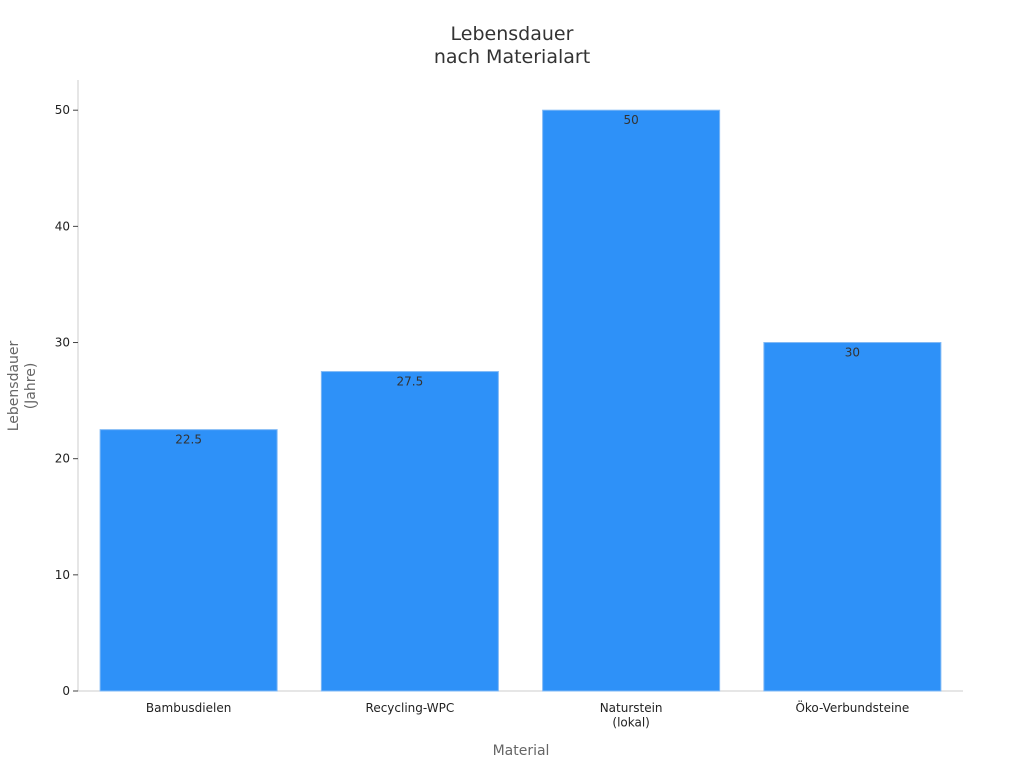 This screenshot has height=768, width=1024. What do you see at coordinates (631, 715) in the screenshot?
I see `x-tick-label: Naturstein (lokal)` at bounding box center [631, 715].